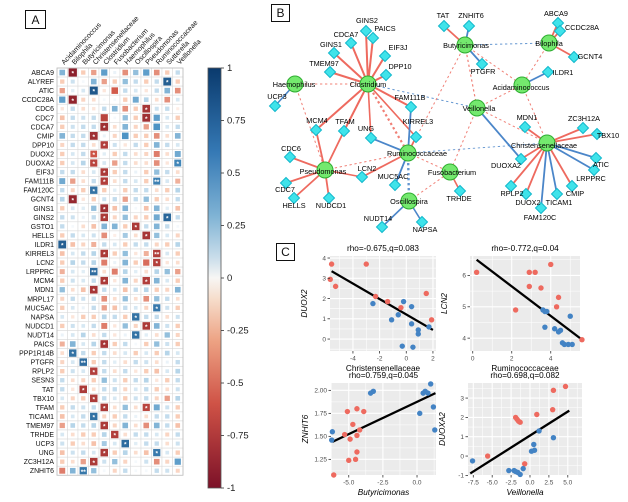 This screenshot has height=502, width=628. Describe the element at coordinates (320, 414) in the screenshot. I see `y-tick-label: 1.75` at that location.